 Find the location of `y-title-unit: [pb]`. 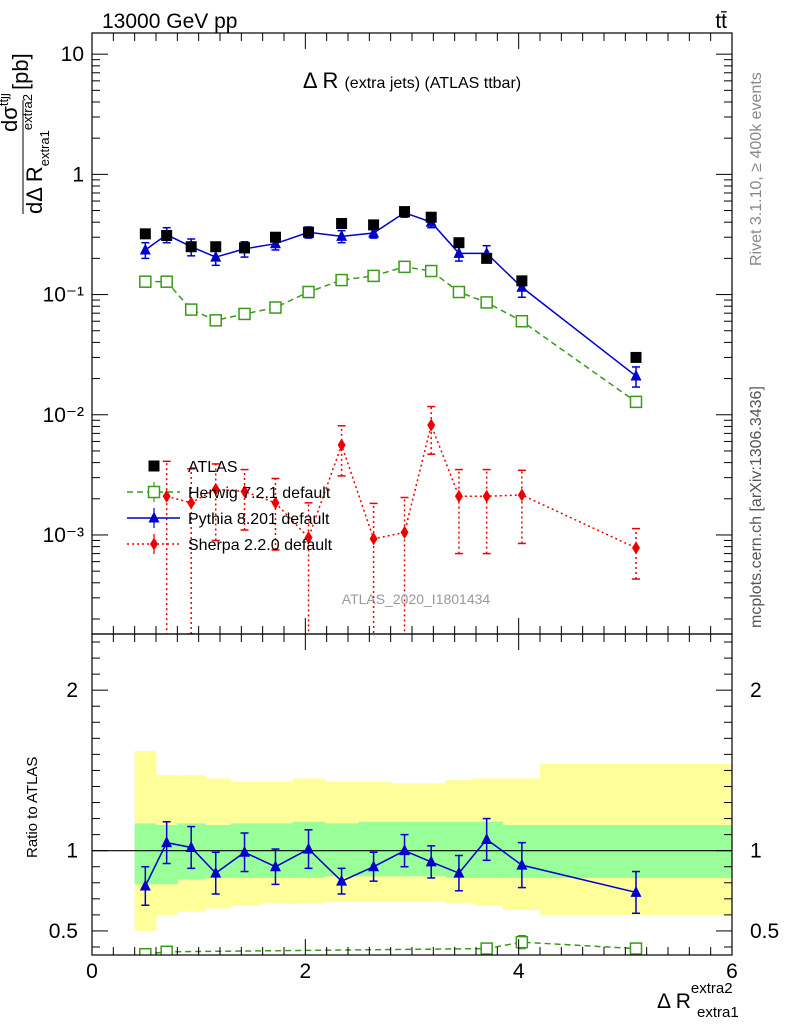

y-title-unit: [pb] is located at coordinates (20, 71).